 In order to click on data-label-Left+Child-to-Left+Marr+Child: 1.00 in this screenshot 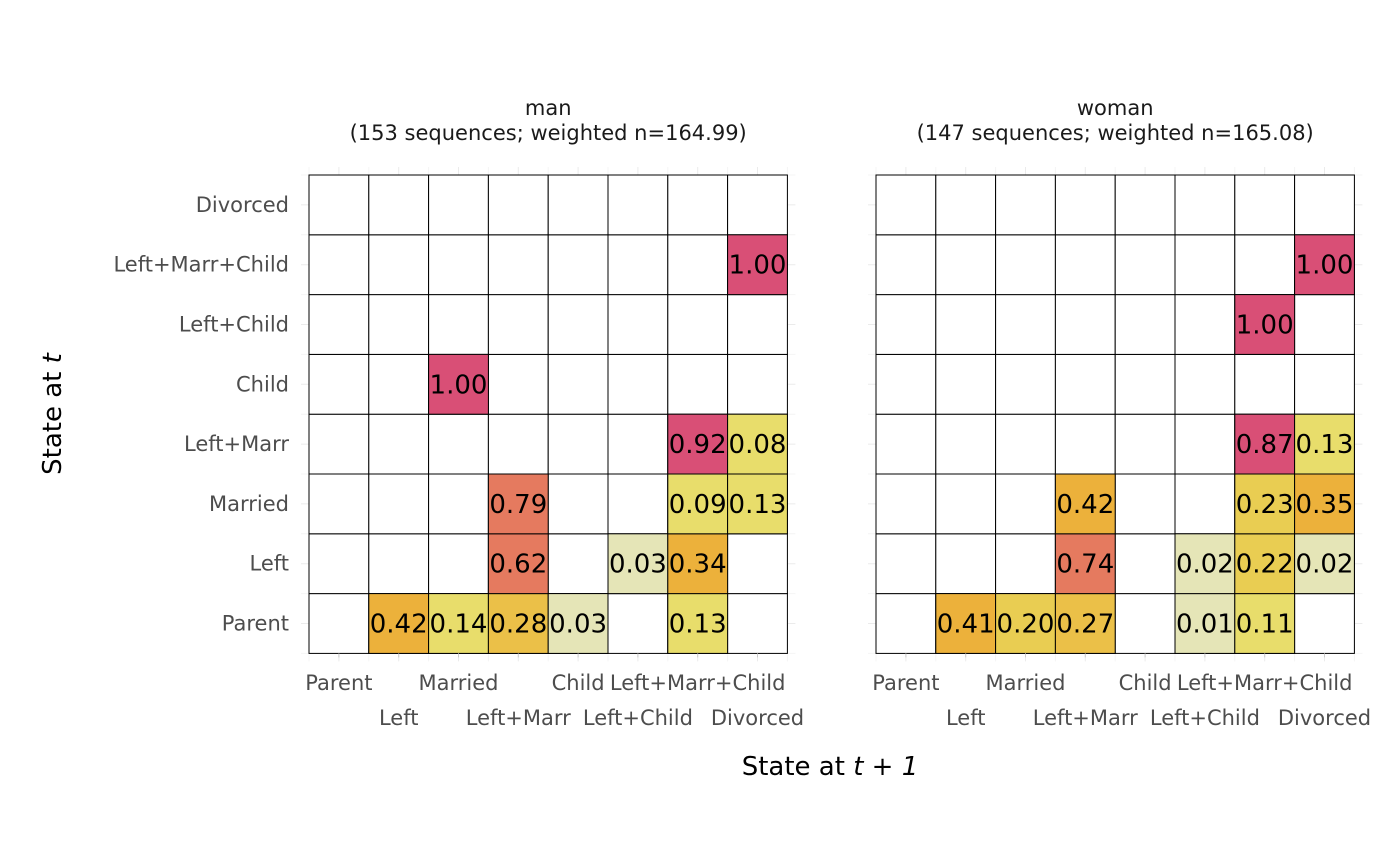, I will do `click(1265, 326)`.